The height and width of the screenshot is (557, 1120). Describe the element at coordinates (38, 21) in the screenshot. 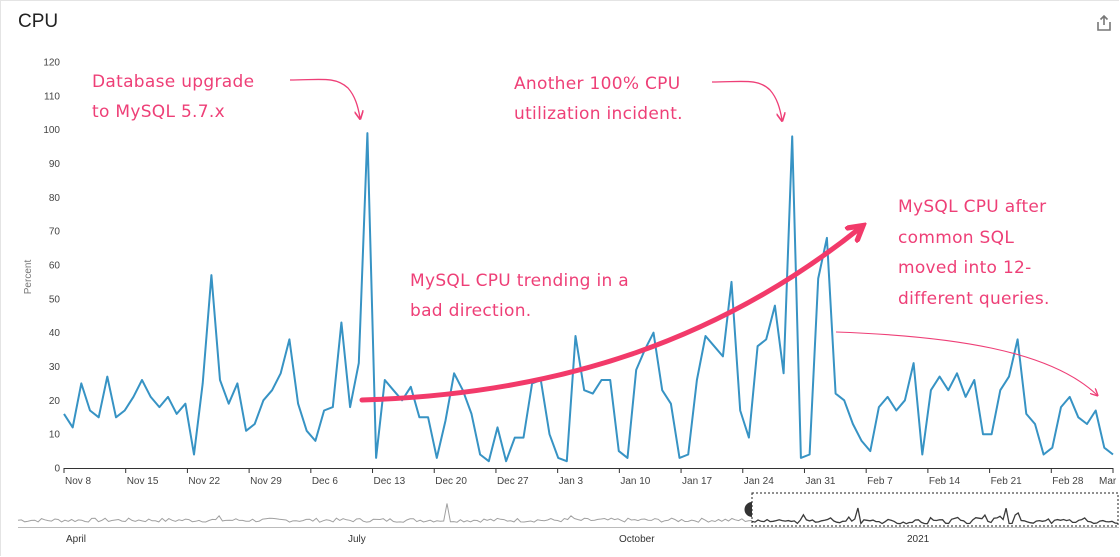

I see `chart-title: CPU` at that location.